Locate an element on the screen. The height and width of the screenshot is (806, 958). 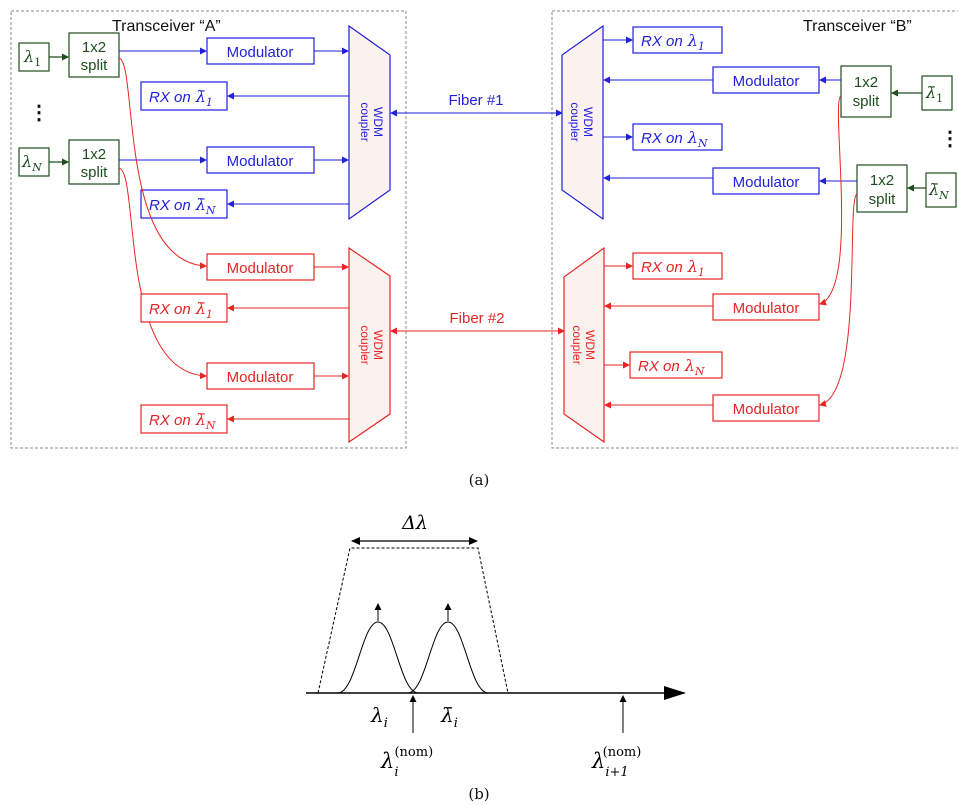
rx-blue-1-a: RX on λ̄1 is located at coordinates (184, 96).